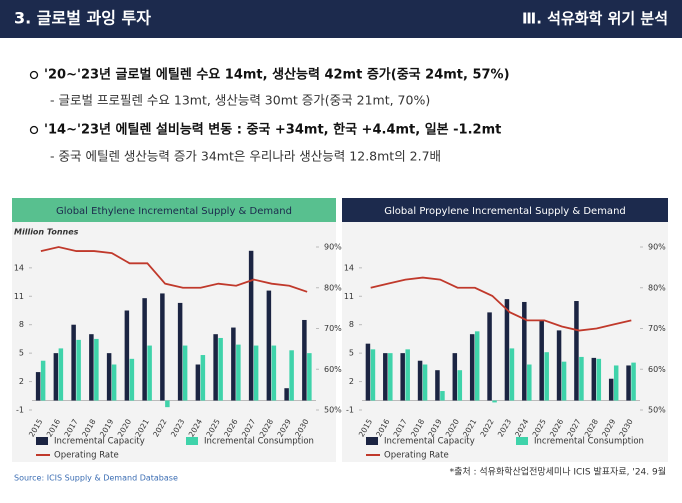 The image size is (682, 503). I want to click on chart-title-bar, so click(174, 210).